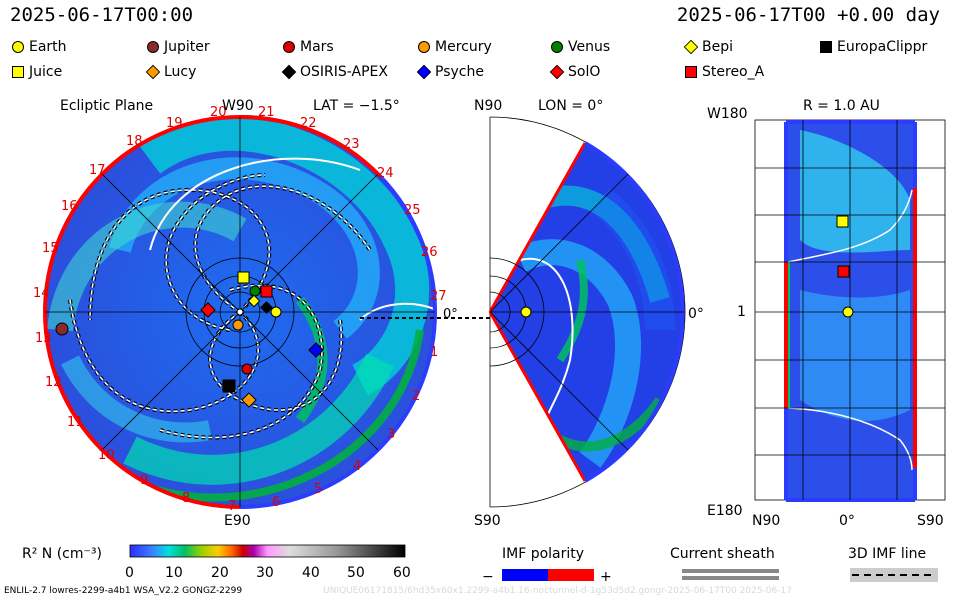  What do you see at coordinates (741, 312) in the screenshot?
I see `radial-mid-left: 1` at bounding box center [741, 312].